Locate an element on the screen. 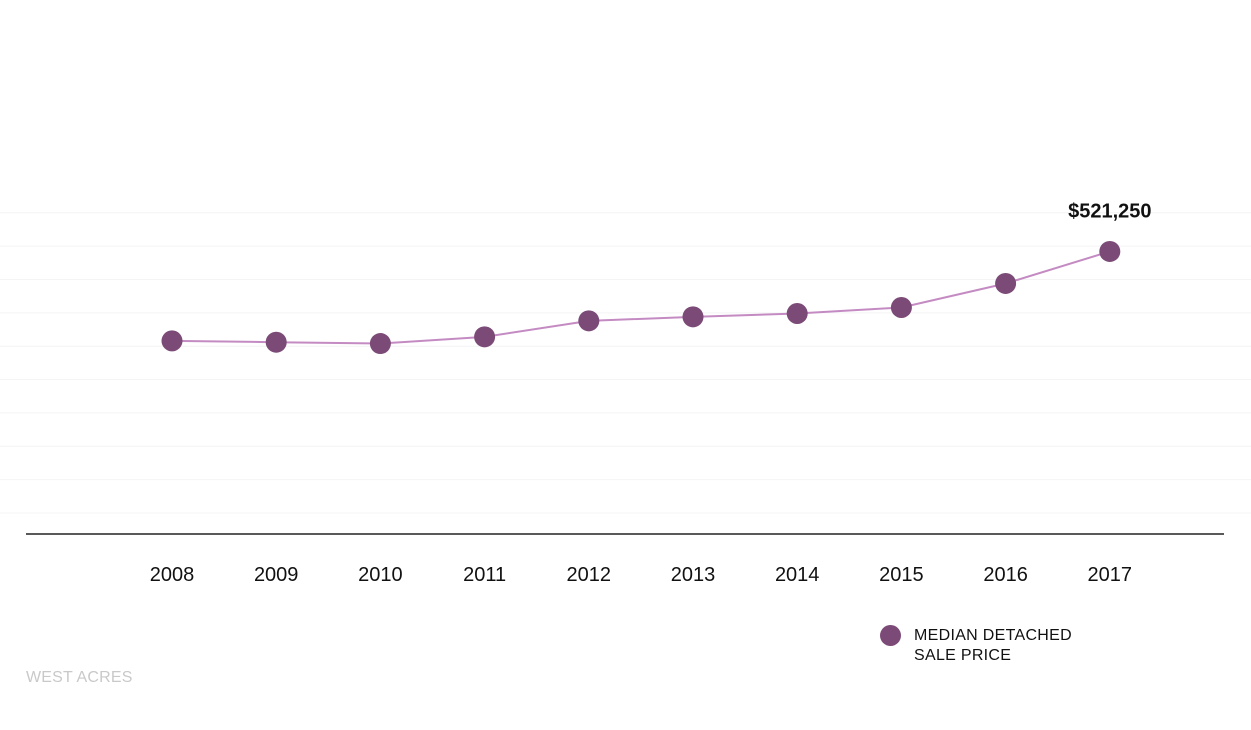 The image size is (1251, 730). series-points is located at coordinates (641, 297).